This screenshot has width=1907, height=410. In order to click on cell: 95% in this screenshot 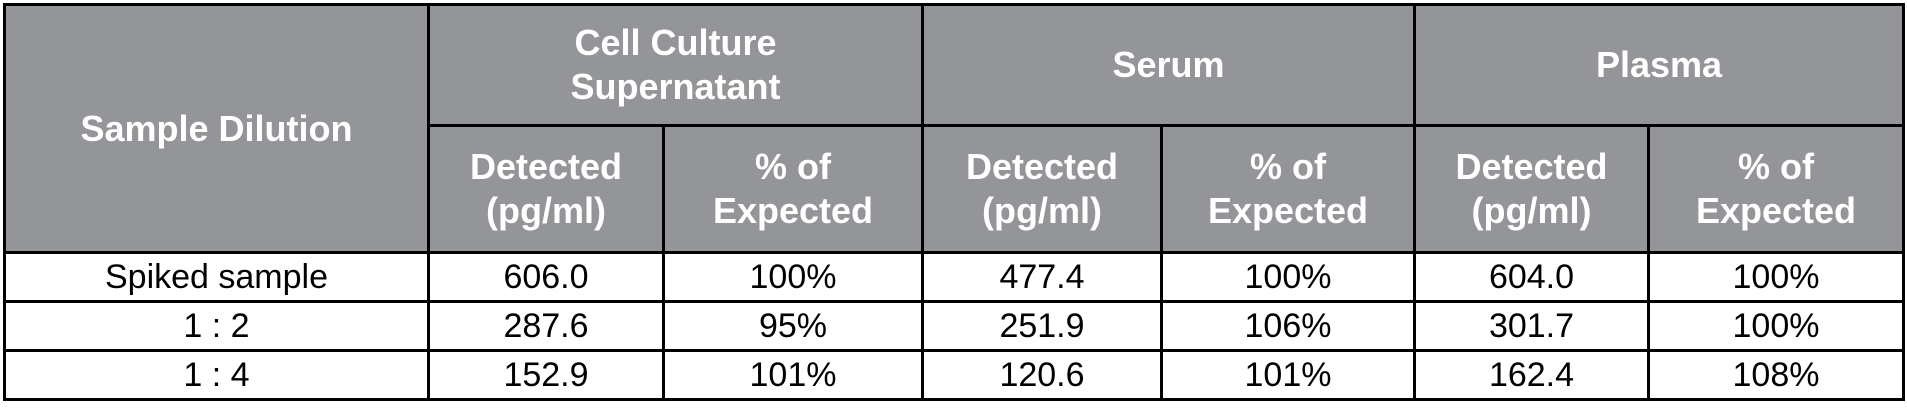, I will do `click(793, 326)`.